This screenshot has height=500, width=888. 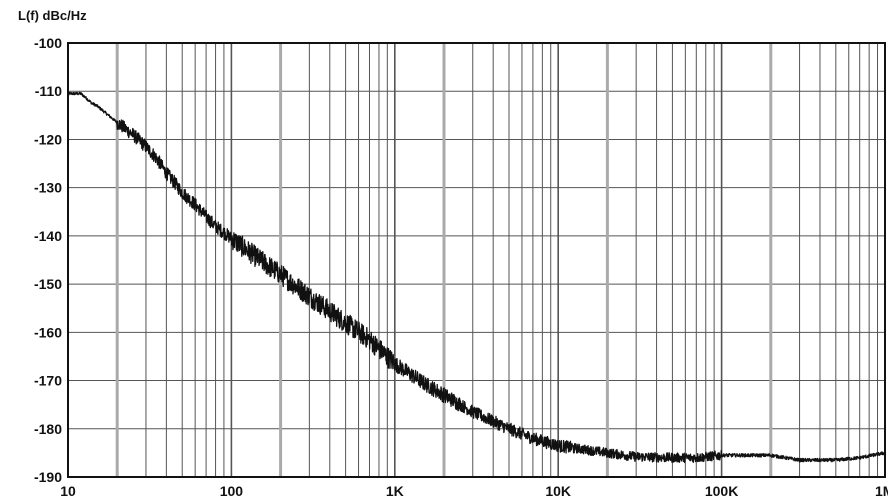 What do you see at coordinates (48, 260) in the screenshot?
I see `y-tick-labels: -100 -110 -120 -130 -140 -150 -160 -170 -180 -190` at bounding box center [48, 260].